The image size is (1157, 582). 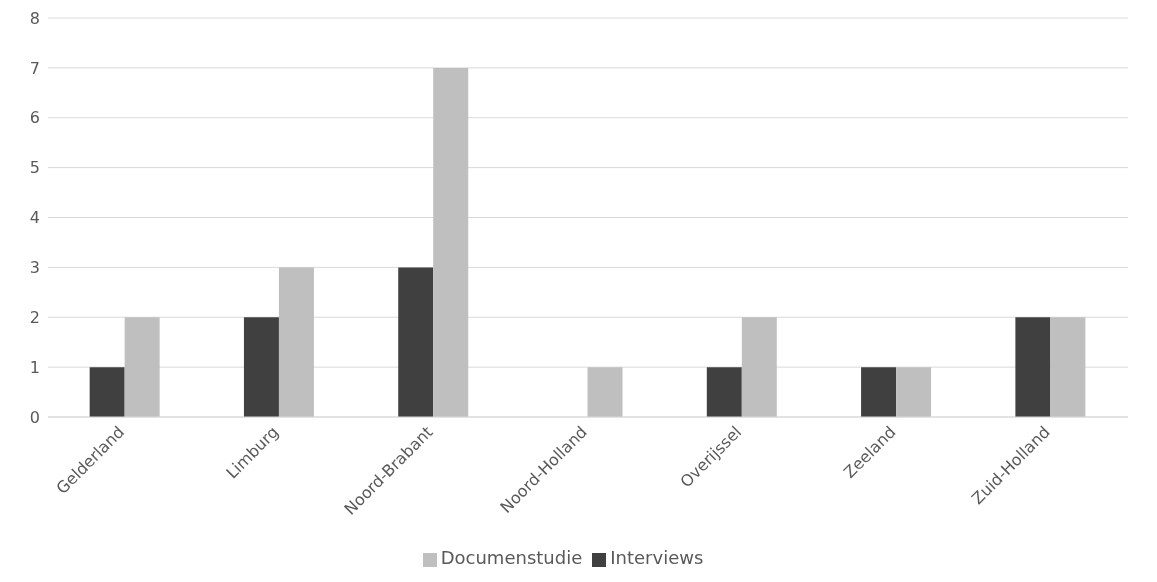 I want to click on y-tick-label: 2, so click(x=34, y=317).